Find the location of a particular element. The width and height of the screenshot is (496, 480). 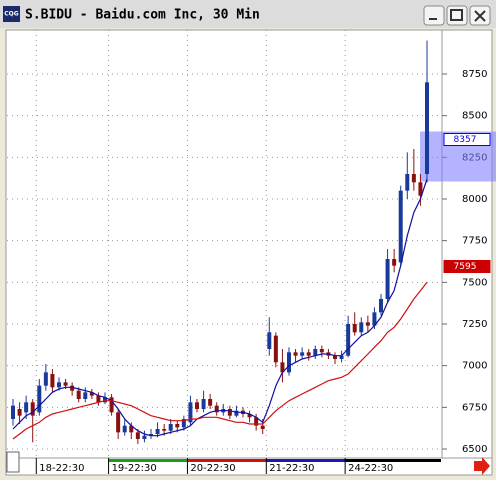

y-tick-label: 8000 is located at coordinates (474, 199).